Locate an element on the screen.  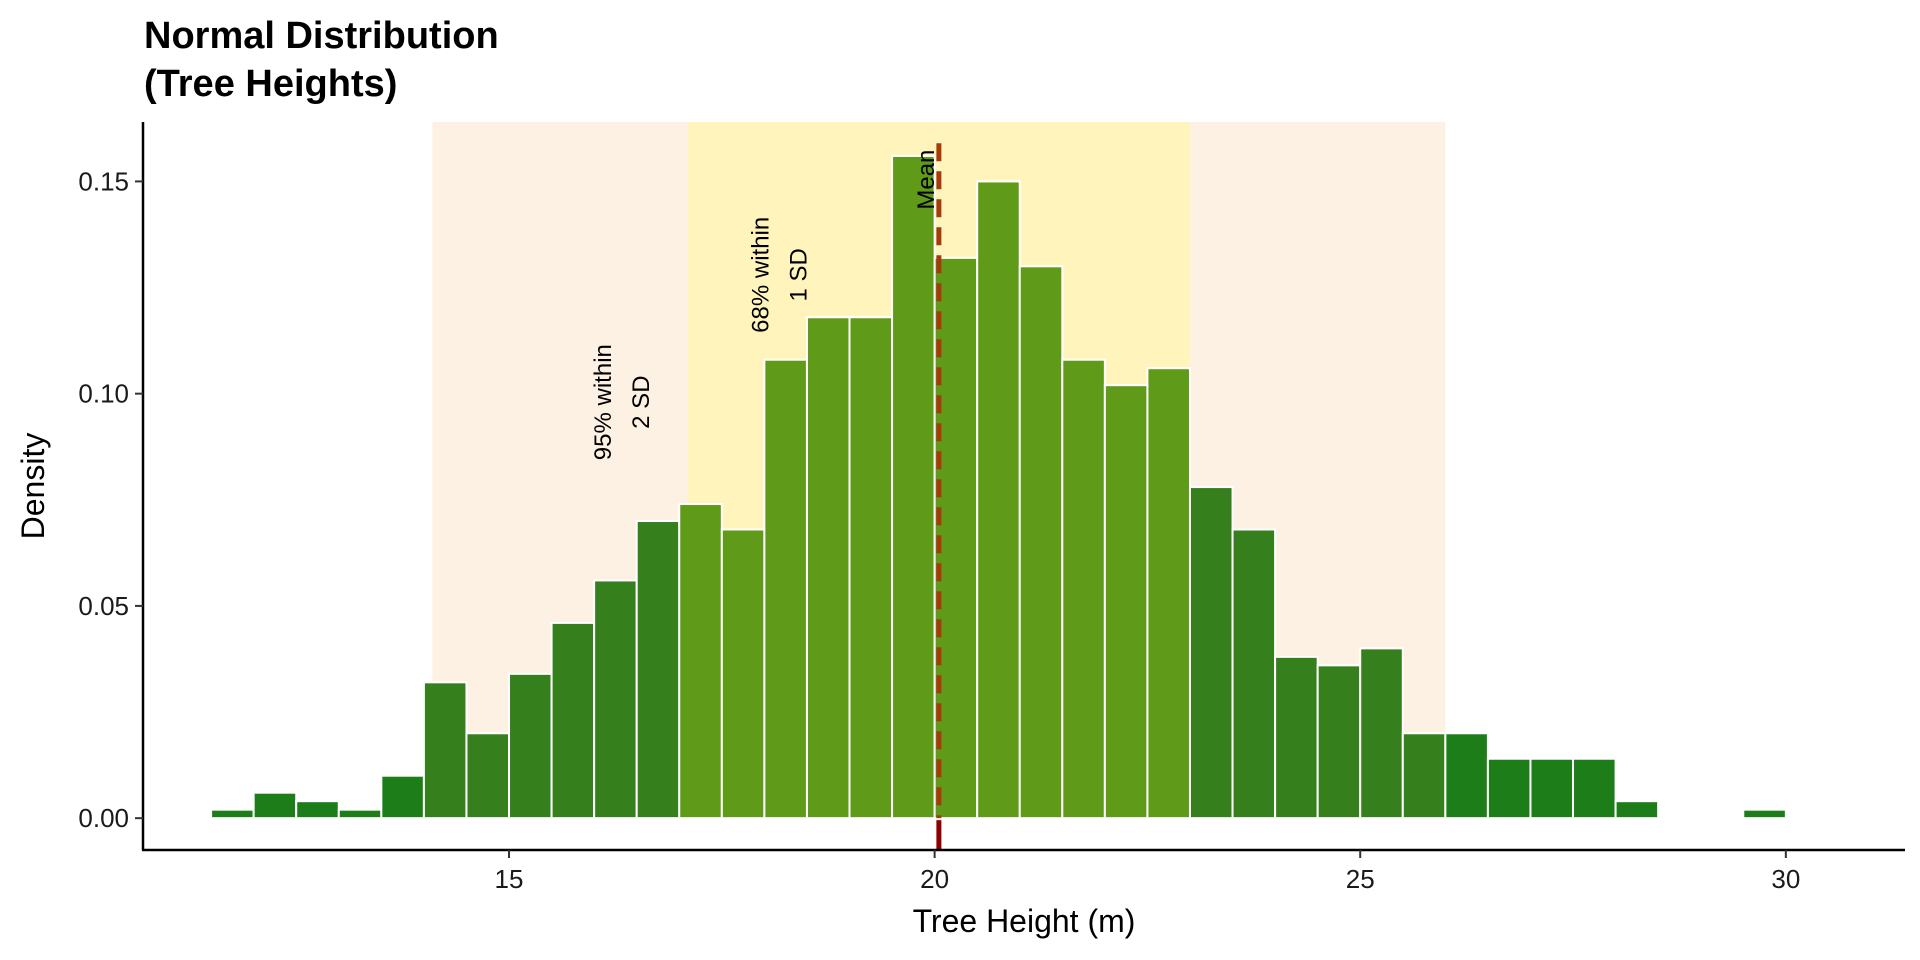
x-axis-title: Tree Height (m) is located at coordinates (1024, 921).